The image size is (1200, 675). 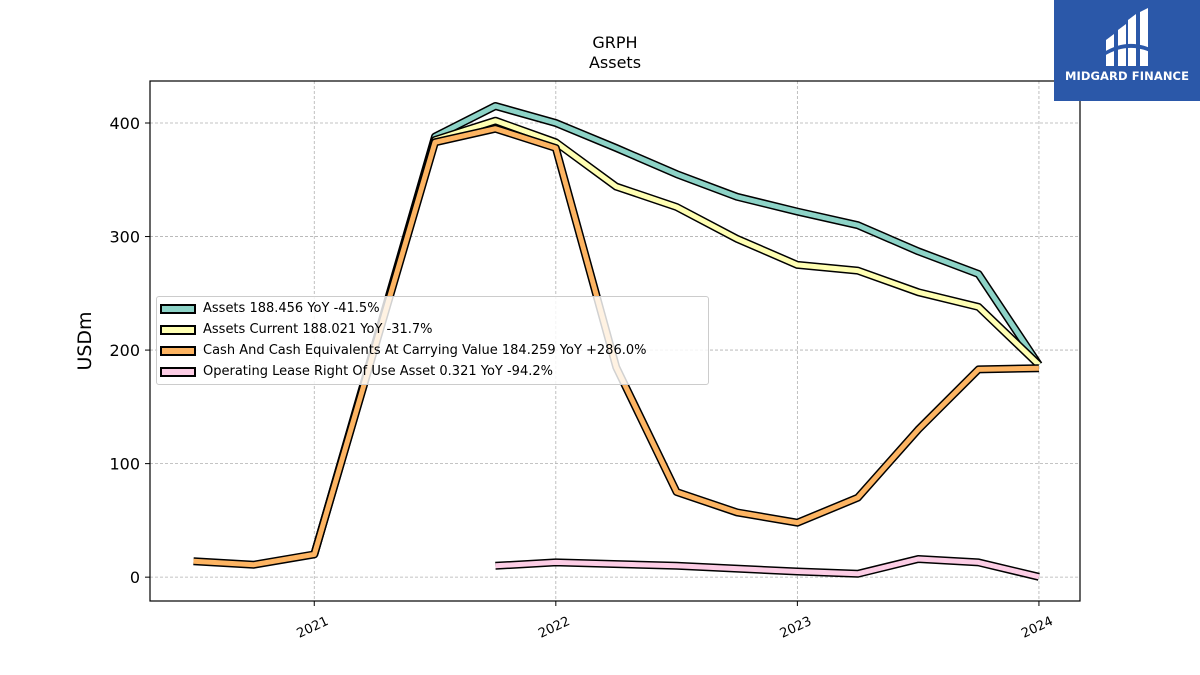 What do you see at coordinates (1127, 37) in the screenshot?
I see `brand-logo-icon` at bounding box center [1127, 37].